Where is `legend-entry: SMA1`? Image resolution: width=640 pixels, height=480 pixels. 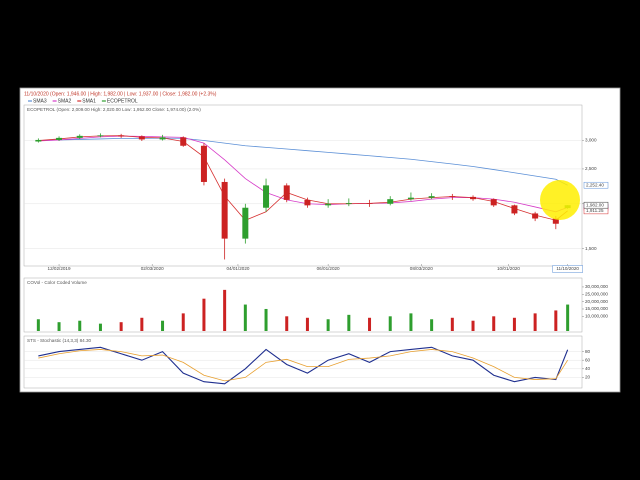 legend-entry: SMA1 is located at coordinates (89, 101).